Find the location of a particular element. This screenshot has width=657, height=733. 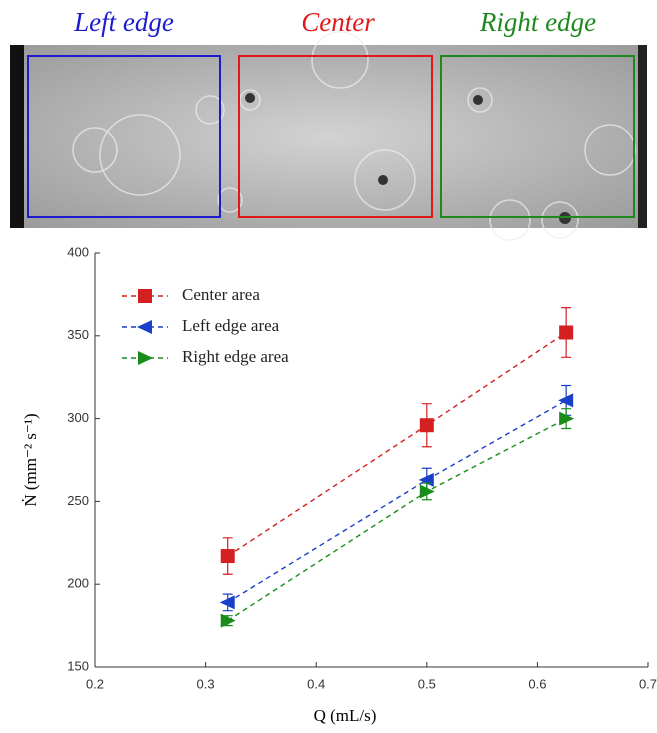

image-label: Left edge is located at coordinates (123, 22).